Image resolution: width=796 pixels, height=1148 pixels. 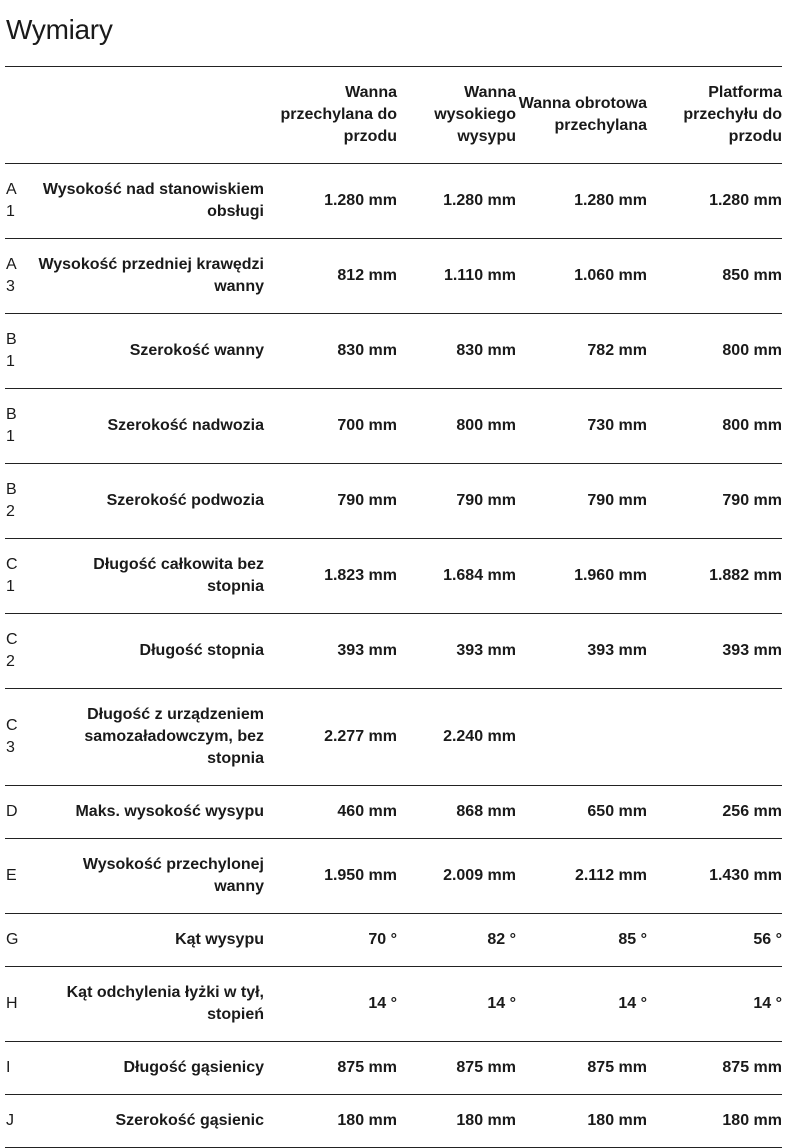 What do you see at coordinates (475, 114) in the screenshot?
I see `column-header: Wanna wysokiego wysypu` at bounding box center [475, 114].